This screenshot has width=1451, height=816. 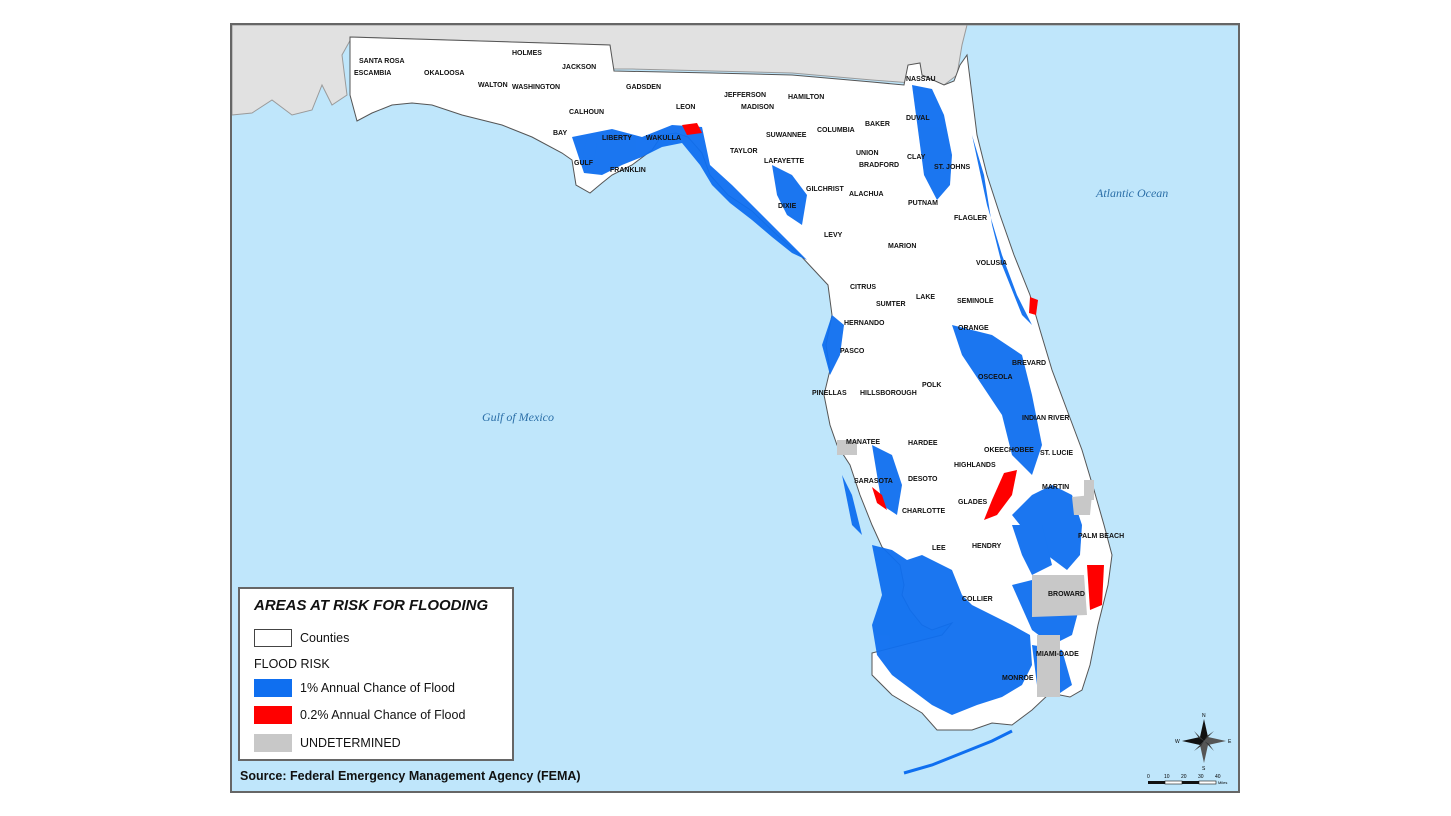 I want to click on scale-tick-label: 40, so click(x=1218, y=777).